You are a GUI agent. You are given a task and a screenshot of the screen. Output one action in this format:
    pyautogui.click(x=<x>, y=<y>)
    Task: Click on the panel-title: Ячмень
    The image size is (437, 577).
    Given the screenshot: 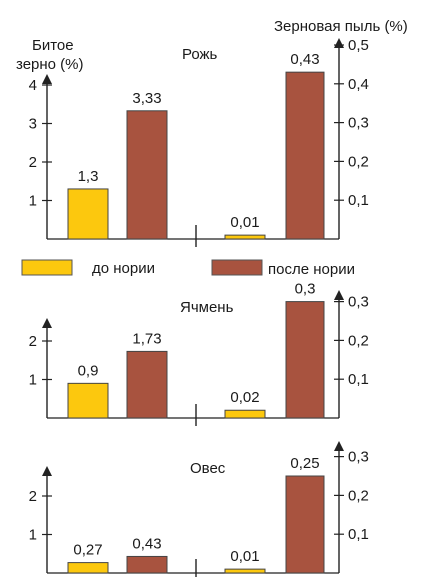 What is the action you would take?
    pyautogui.click(x=207, y=307)
    